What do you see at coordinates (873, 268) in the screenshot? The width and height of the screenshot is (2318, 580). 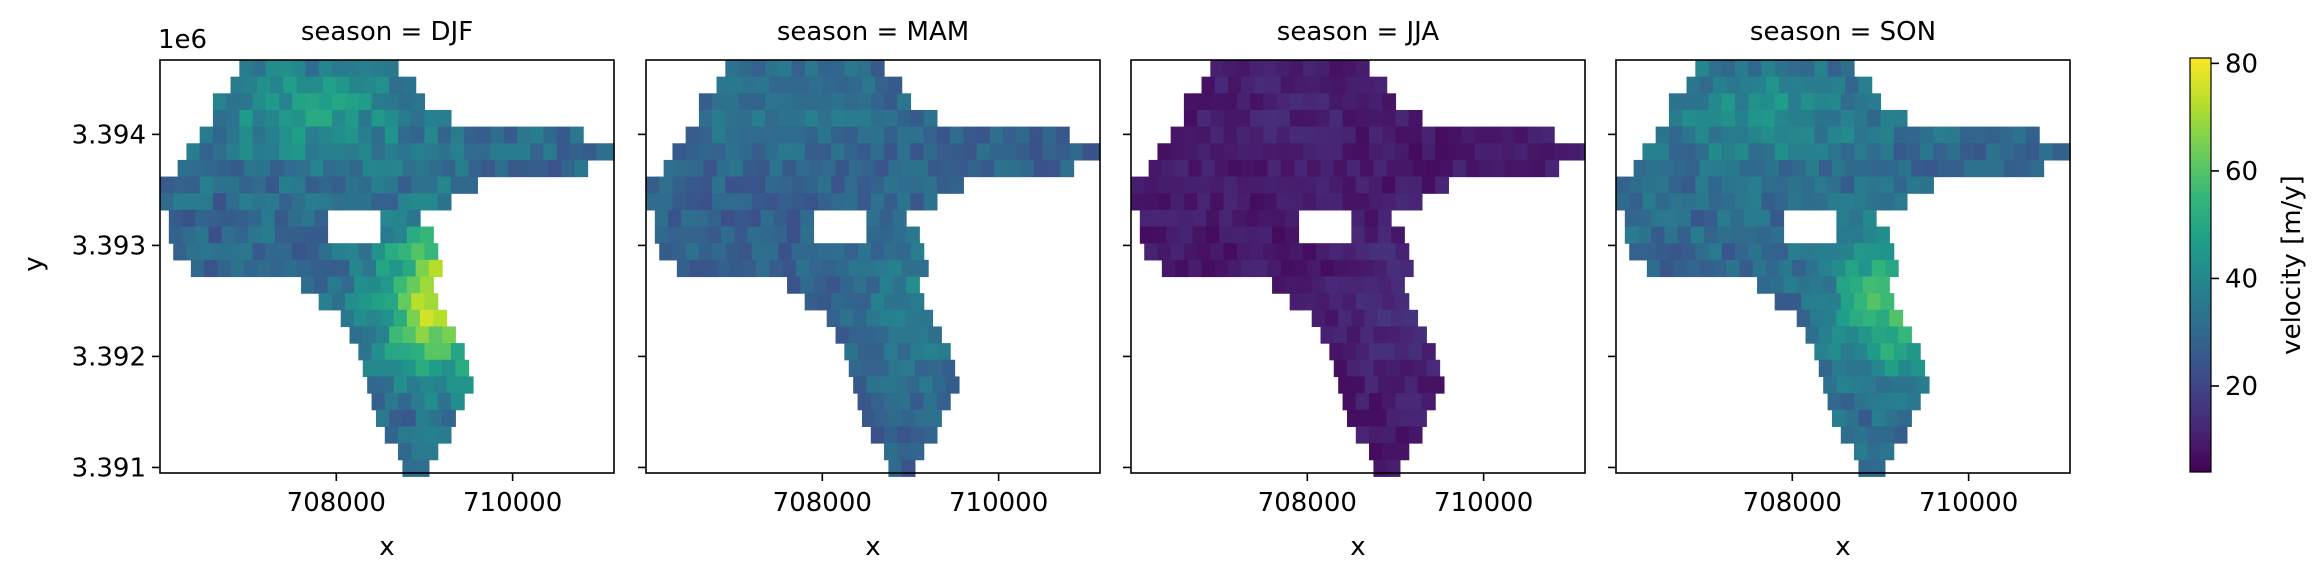 I see `heatmap-cells-mam` at bounding box center [873, 268].